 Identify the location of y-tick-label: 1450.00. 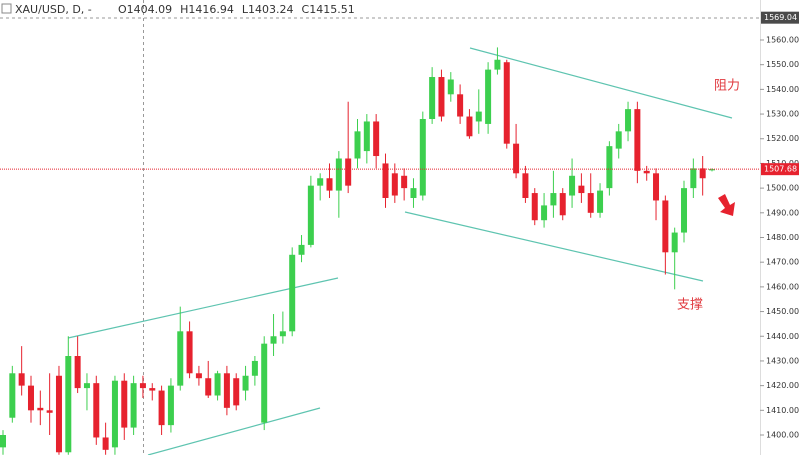
(782, 311).